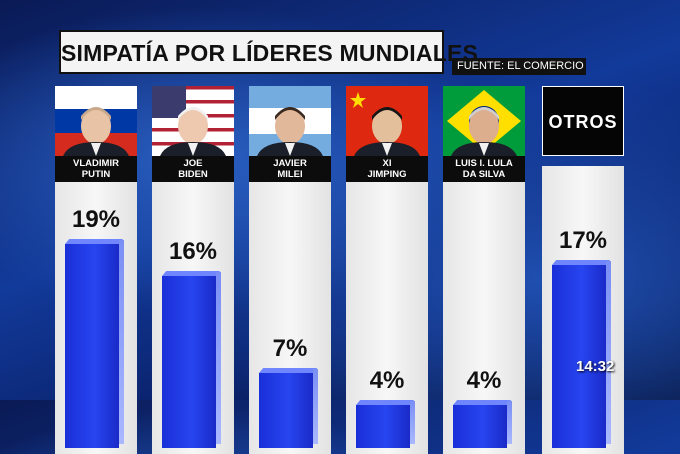 Image resolution: width=680 pixels, height=454 pixels. I want to click on data-label: 7%, so click(290, 348).